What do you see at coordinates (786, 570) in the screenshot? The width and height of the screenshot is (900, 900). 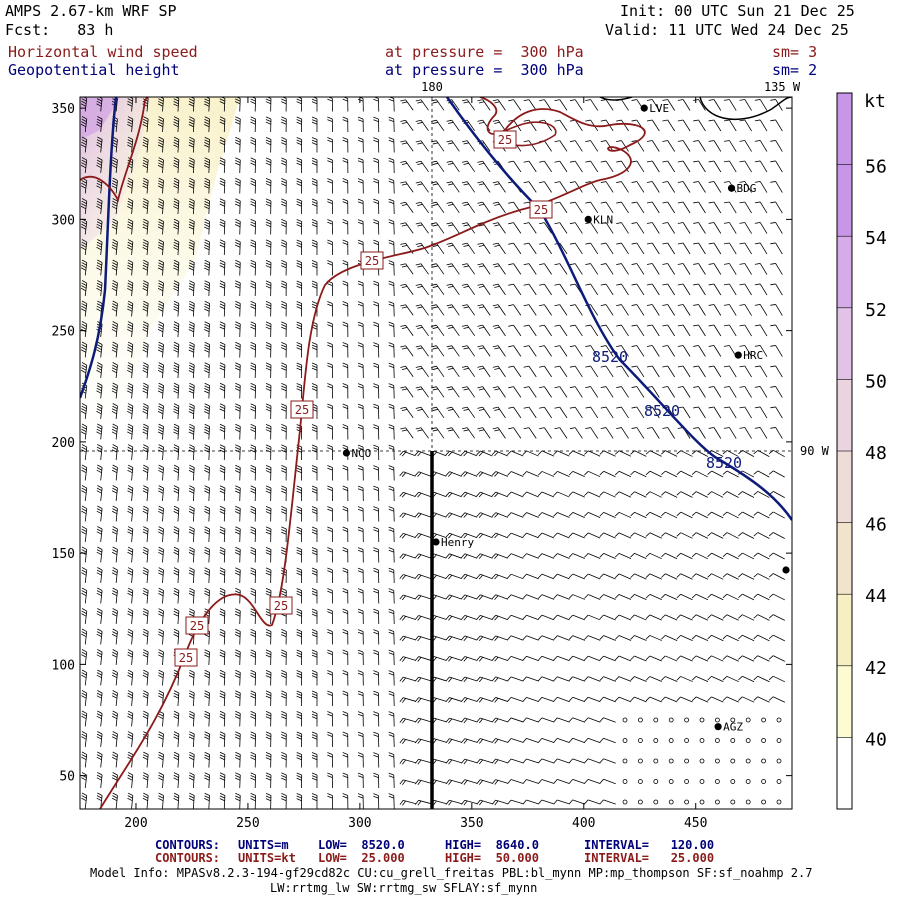 I see `station-dot-edge` at bounding box center [786, 570].